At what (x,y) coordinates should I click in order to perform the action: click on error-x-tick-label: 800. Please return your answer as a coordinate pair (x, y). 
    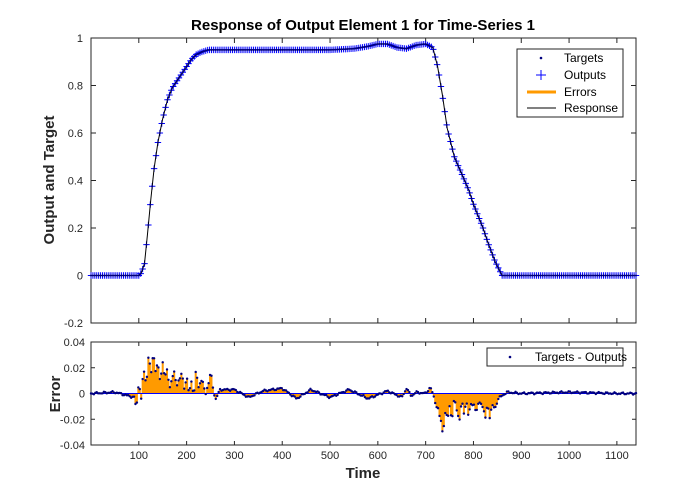
    Looking at the image, I should click on (473, 456).